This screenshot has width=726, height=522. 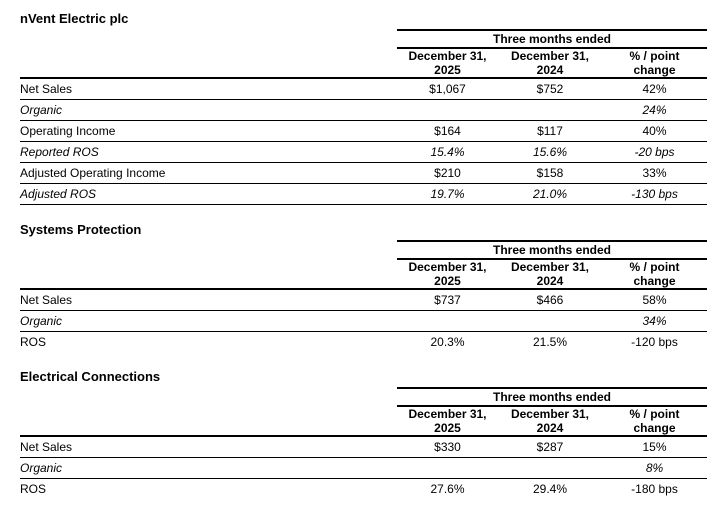 I want to click on row-value: 58%, so click(x=655, y=300).